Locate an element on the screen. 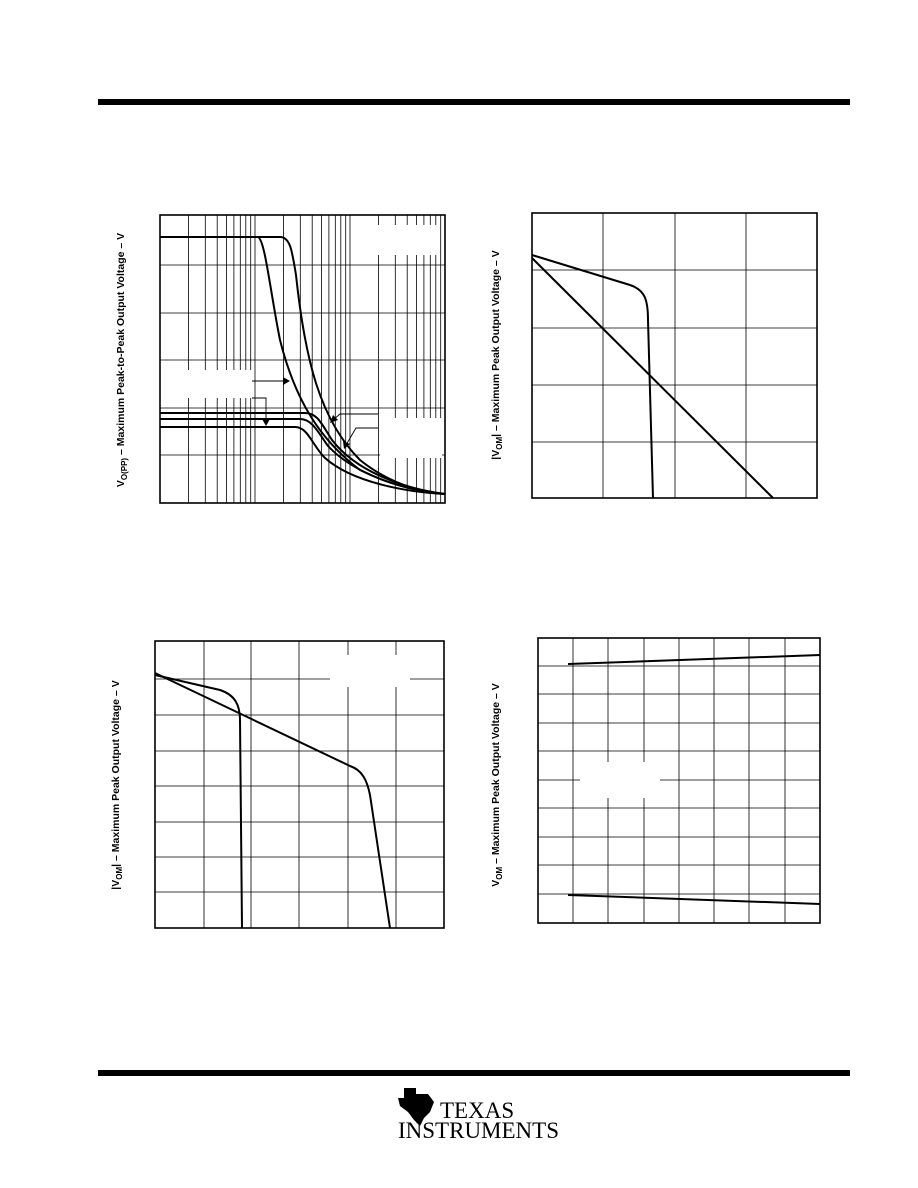  figure-3: |VOM| – Maximum Peak Output Voltage – V is located at coordinates (277, 784).